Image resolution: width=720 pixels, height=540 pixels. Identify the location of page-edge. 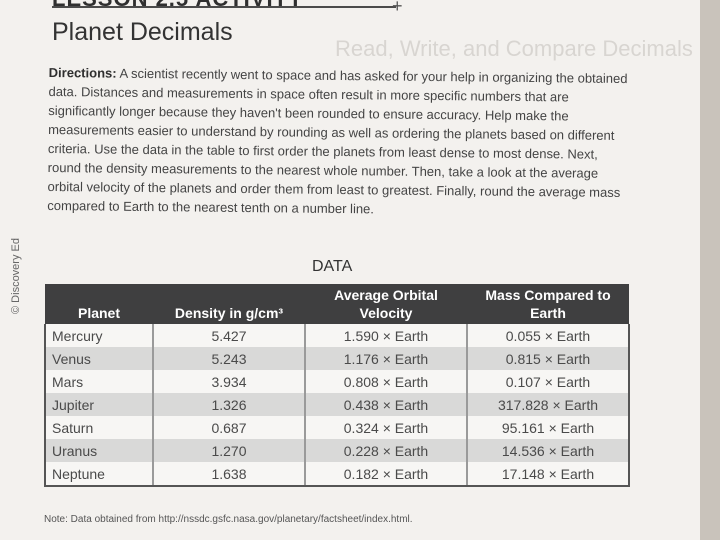
(710, 270).